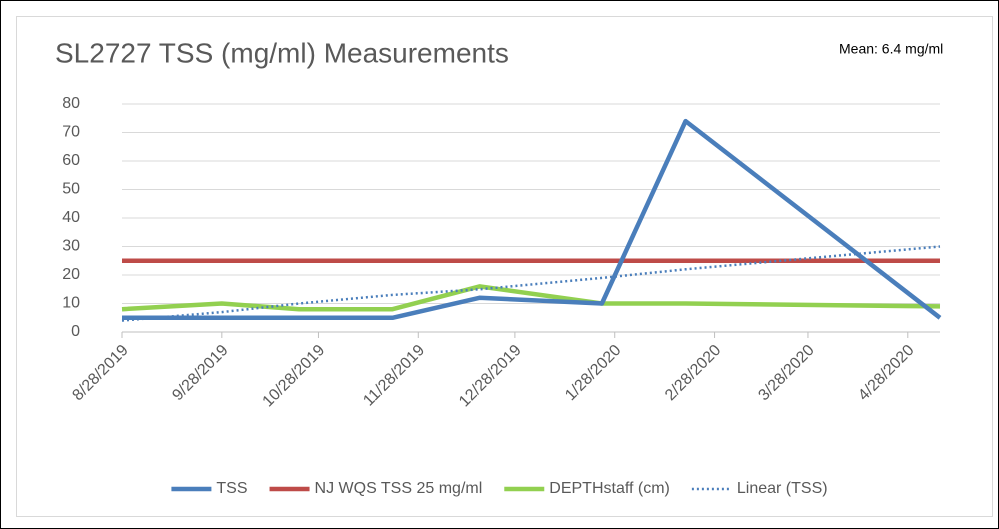 This screenshot has height=529, width=999. What do you see at coordinates (71, 303) in the screenshot?
I see `y-tick-label: 10` at bounding box center [71, 303].